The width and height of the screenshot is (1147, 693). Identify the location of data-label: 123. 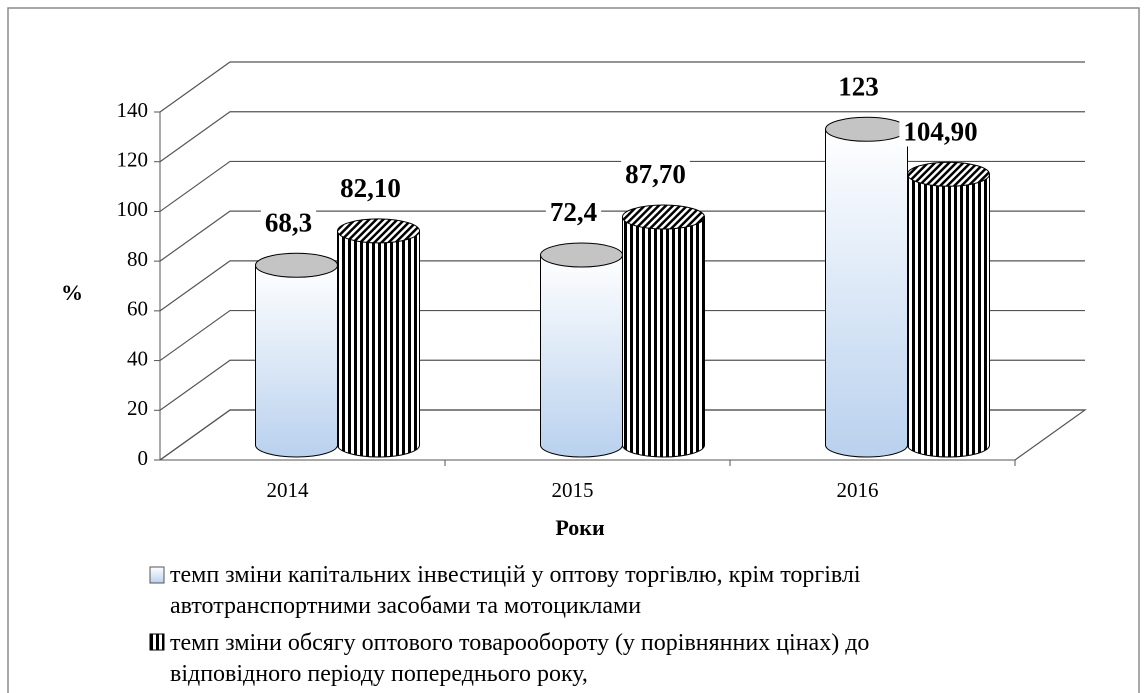
(858, 86).